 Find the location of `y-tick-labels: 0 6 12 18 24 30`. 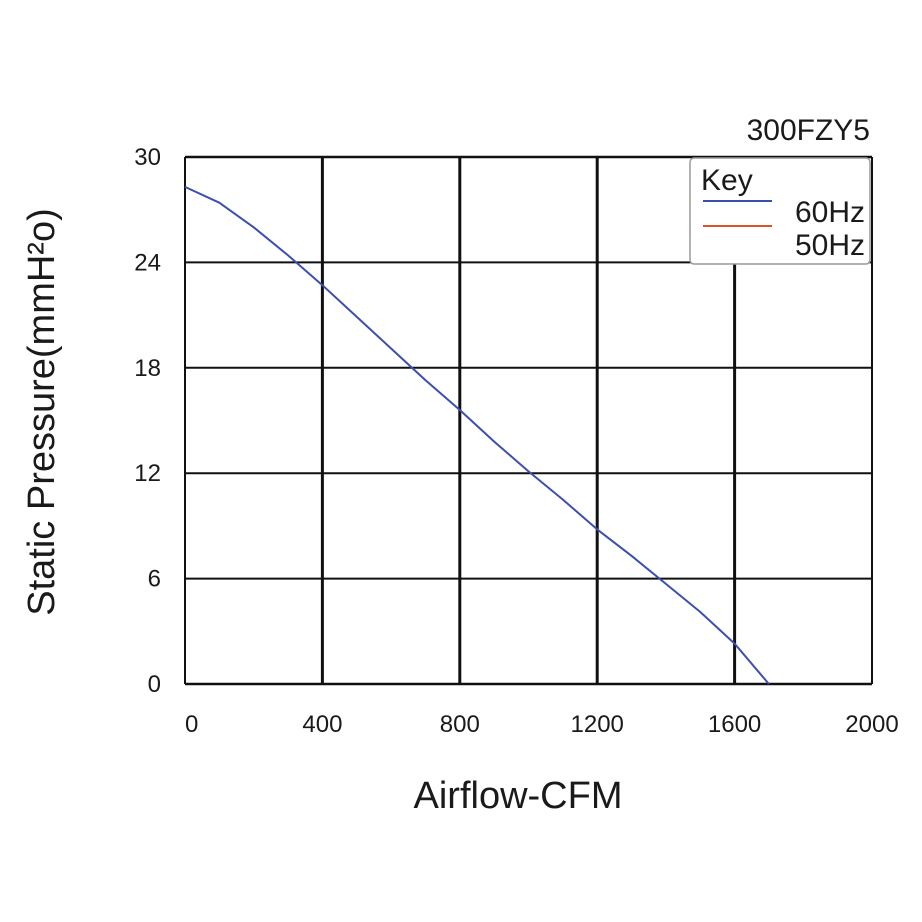

y-tick-labels: 0 6 12 18 24 30 is located at coordinates (147, 421).